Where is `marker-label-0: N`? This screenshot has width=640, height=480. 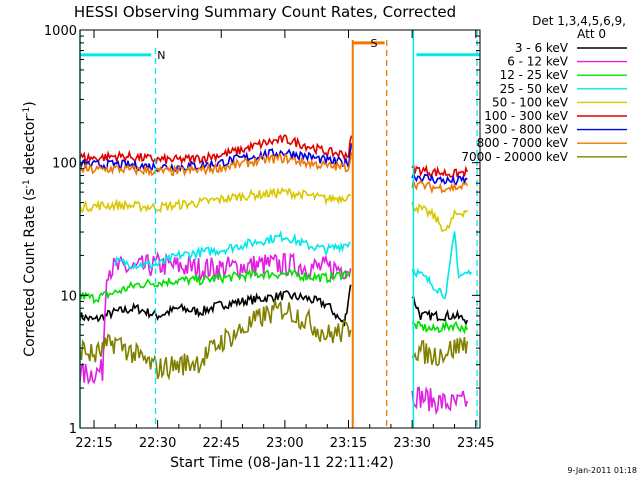
marker-label-0: N is located at coordinates (161, 55).